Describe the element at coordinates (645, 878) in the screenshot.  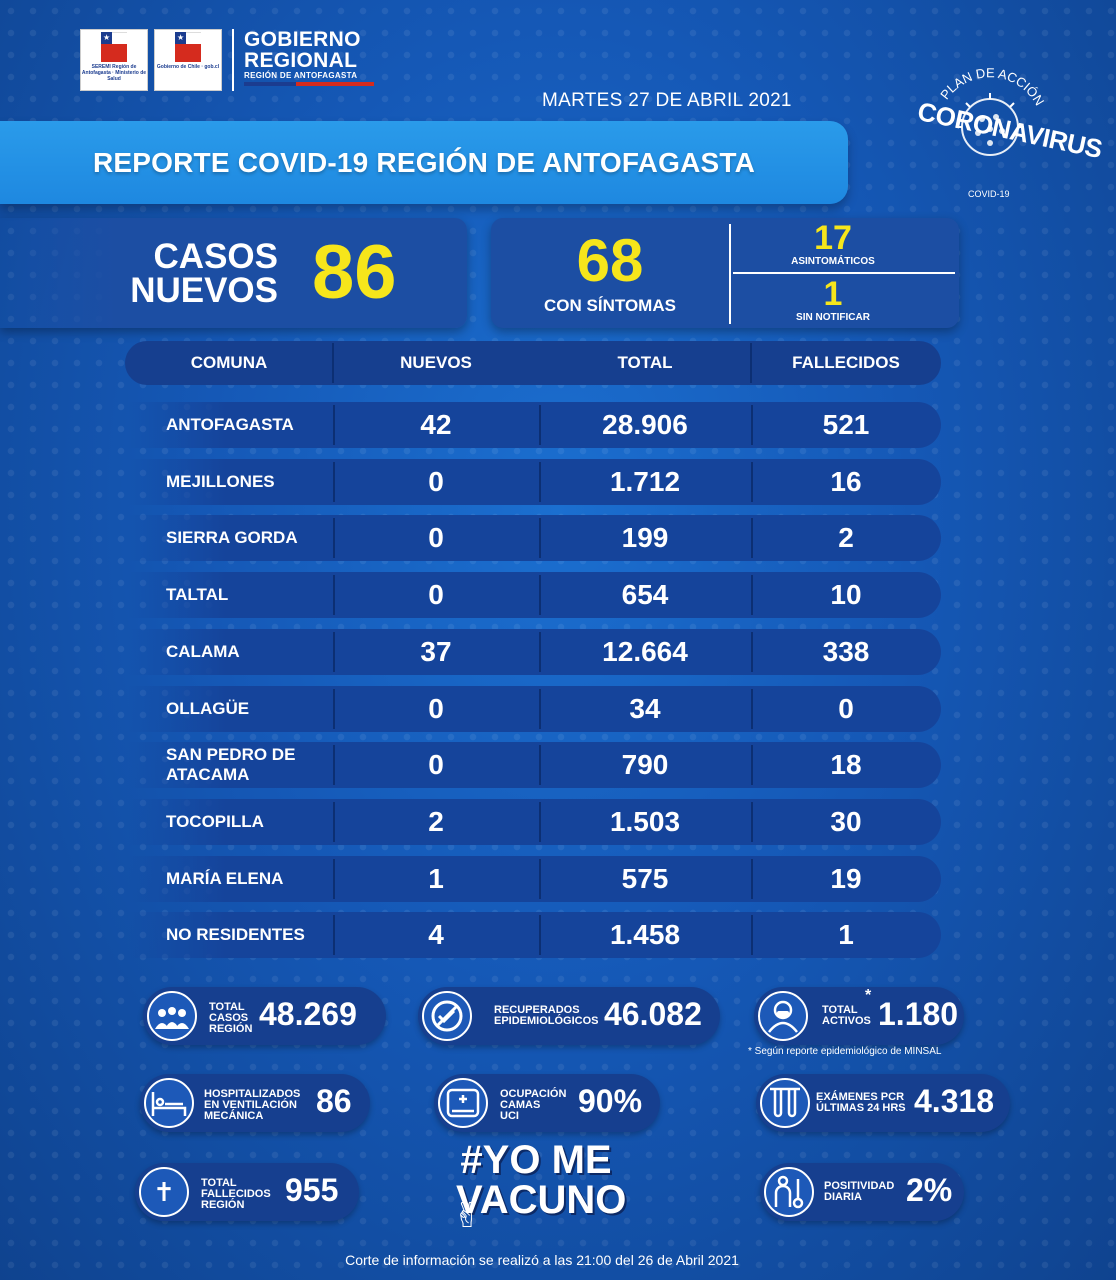
I see `row-total: 575` at that location.